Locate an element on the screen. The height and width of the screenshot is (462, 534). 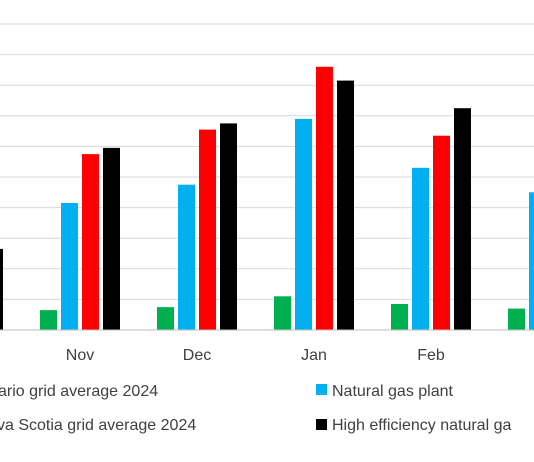
legend-label-natural-gas: Natural gas plant is located at coordinates (393, 391).